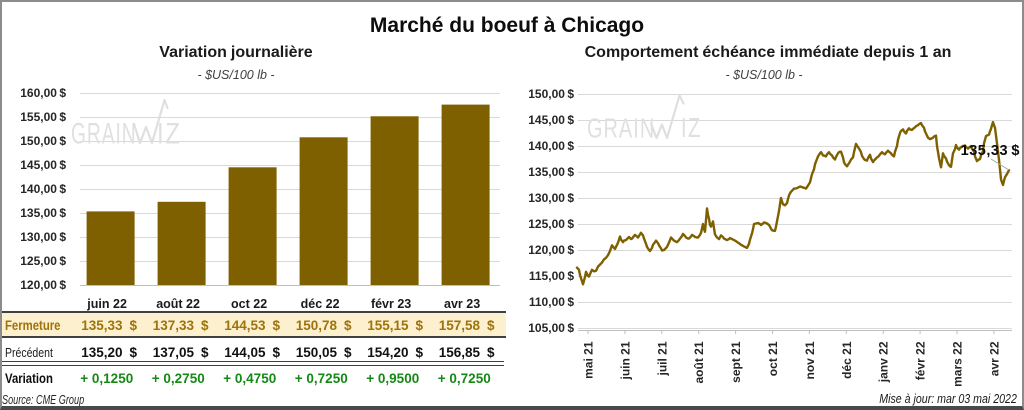  What do you see at coordinates (810, 360) in the screenshot?
I see `svg-text: nov 21` at bounding box center [810, 360].